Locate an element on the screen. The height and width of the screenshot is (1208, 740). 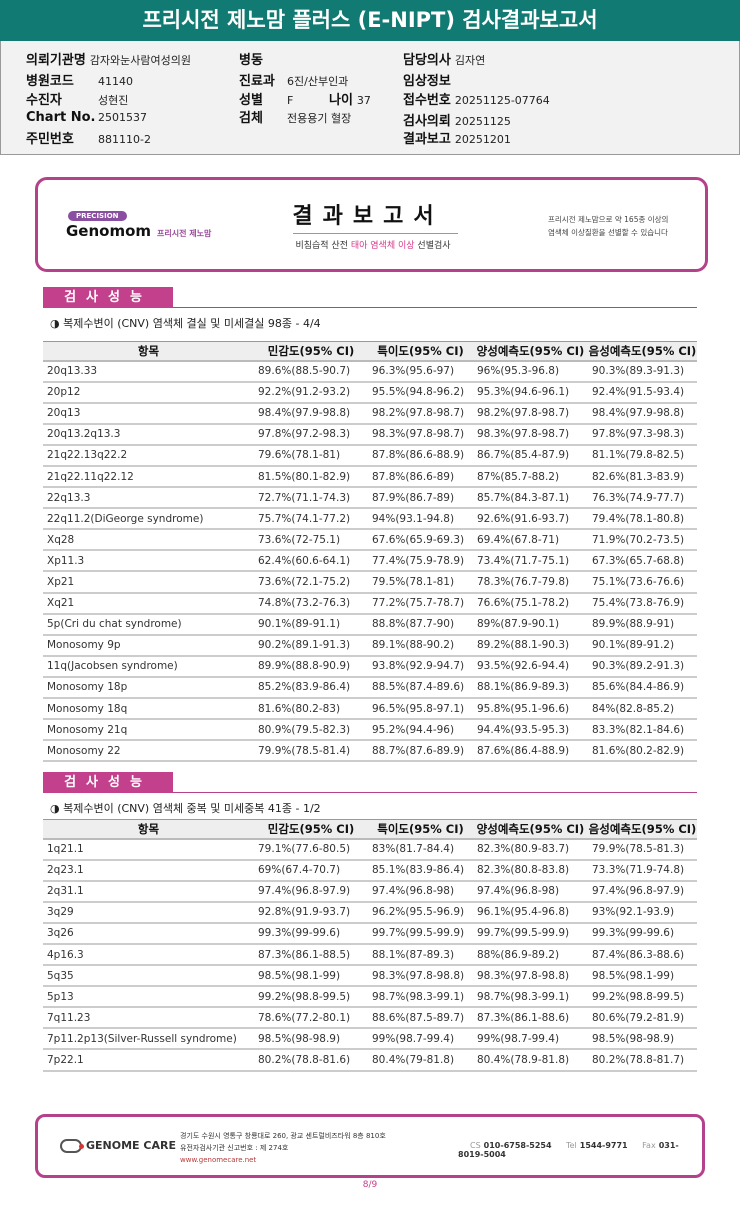
clinical-field: 임상정보 is located at coordinates (429, 79).